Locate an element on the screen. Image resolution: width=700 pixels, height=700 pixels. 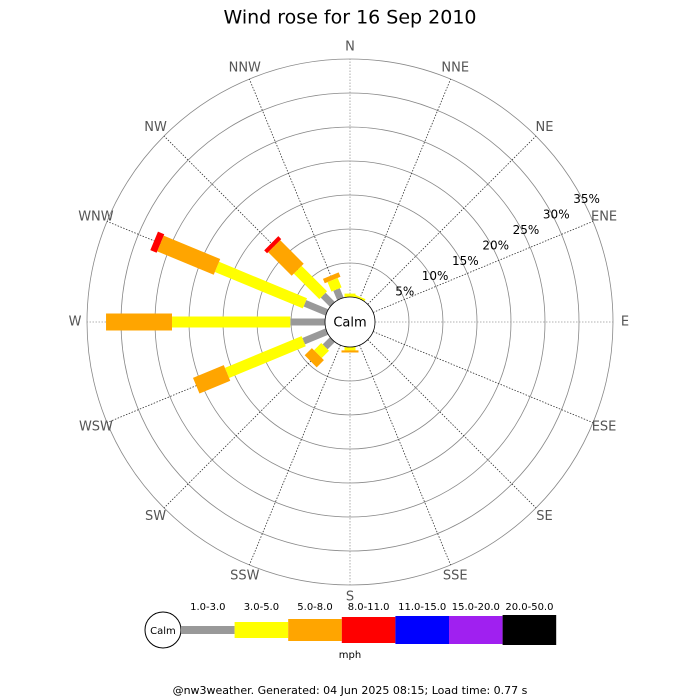
legend-label: 1.0-3.0 is located at coordinates (207, 607).